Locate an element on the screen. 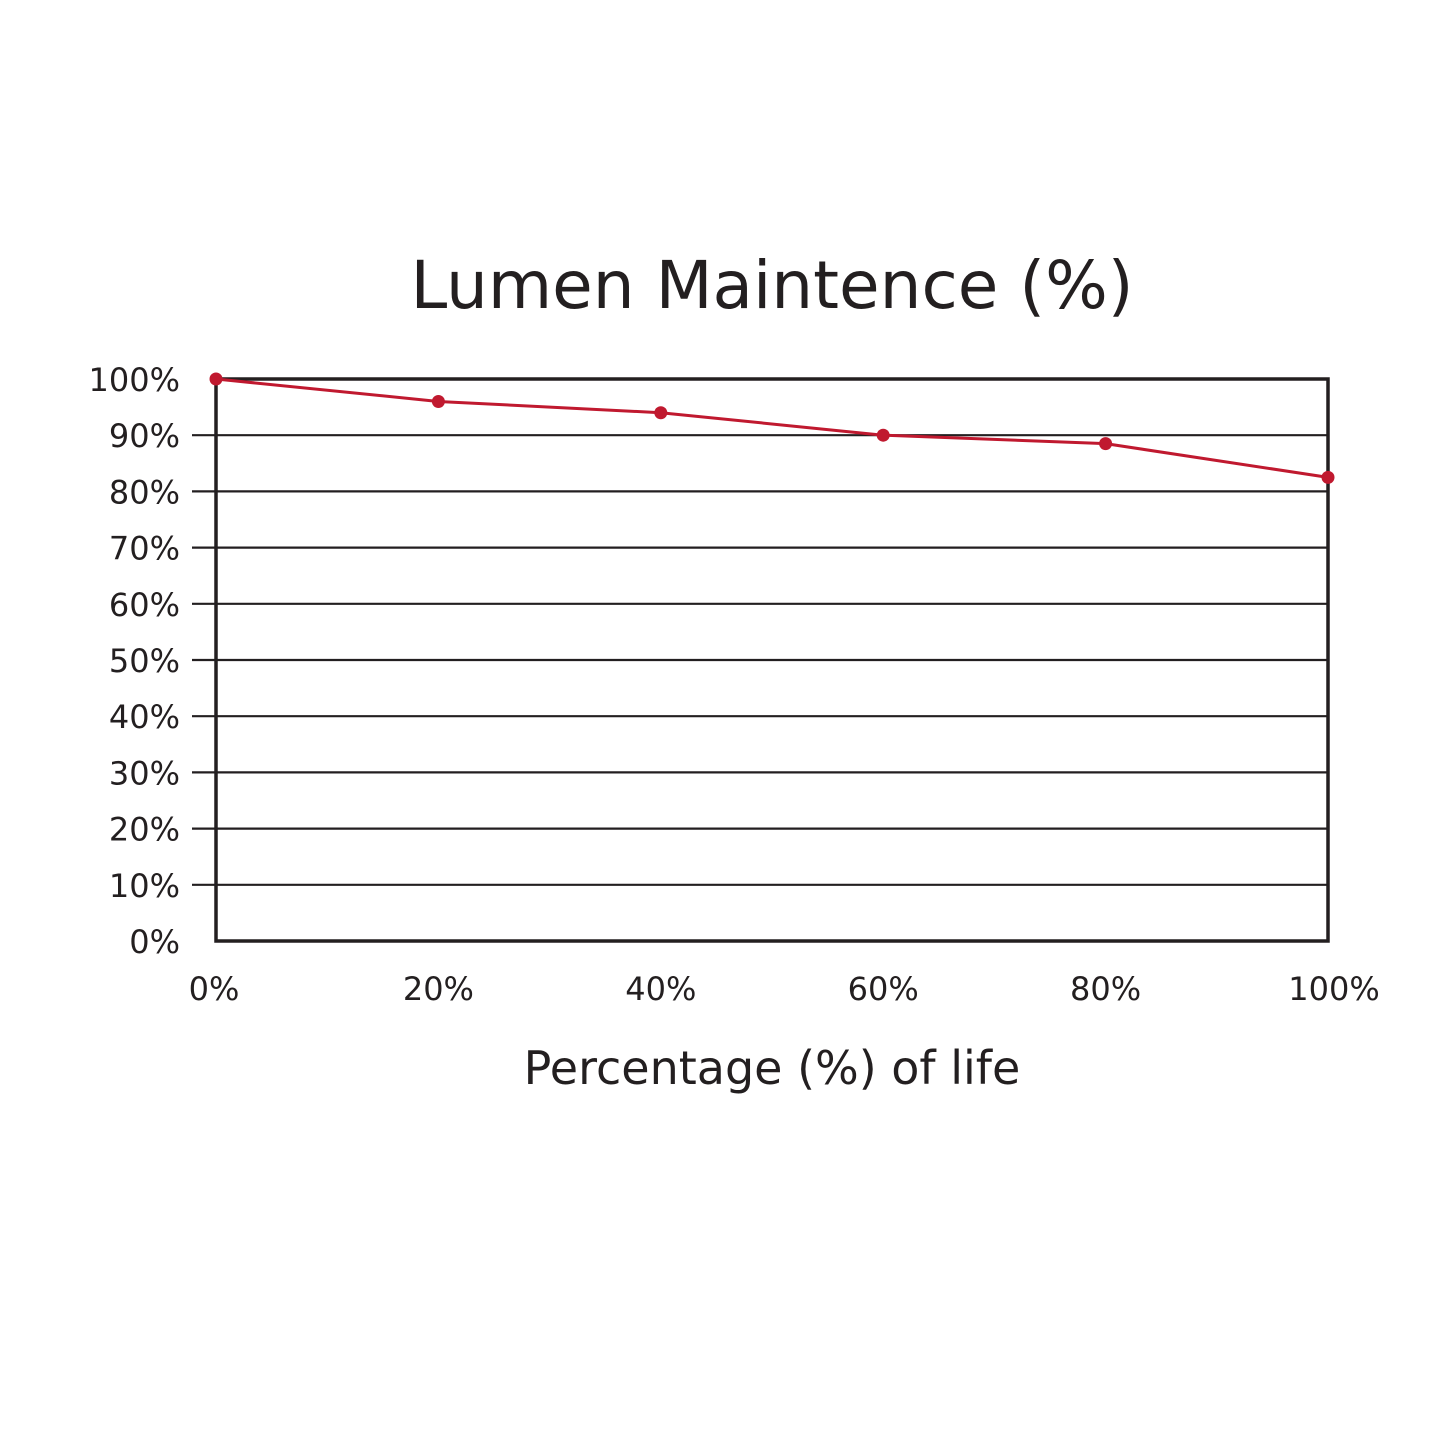 The height and width of the screenshot is (1445, 1445). x-tick-label: 60% is located at coordinates (883, 989).